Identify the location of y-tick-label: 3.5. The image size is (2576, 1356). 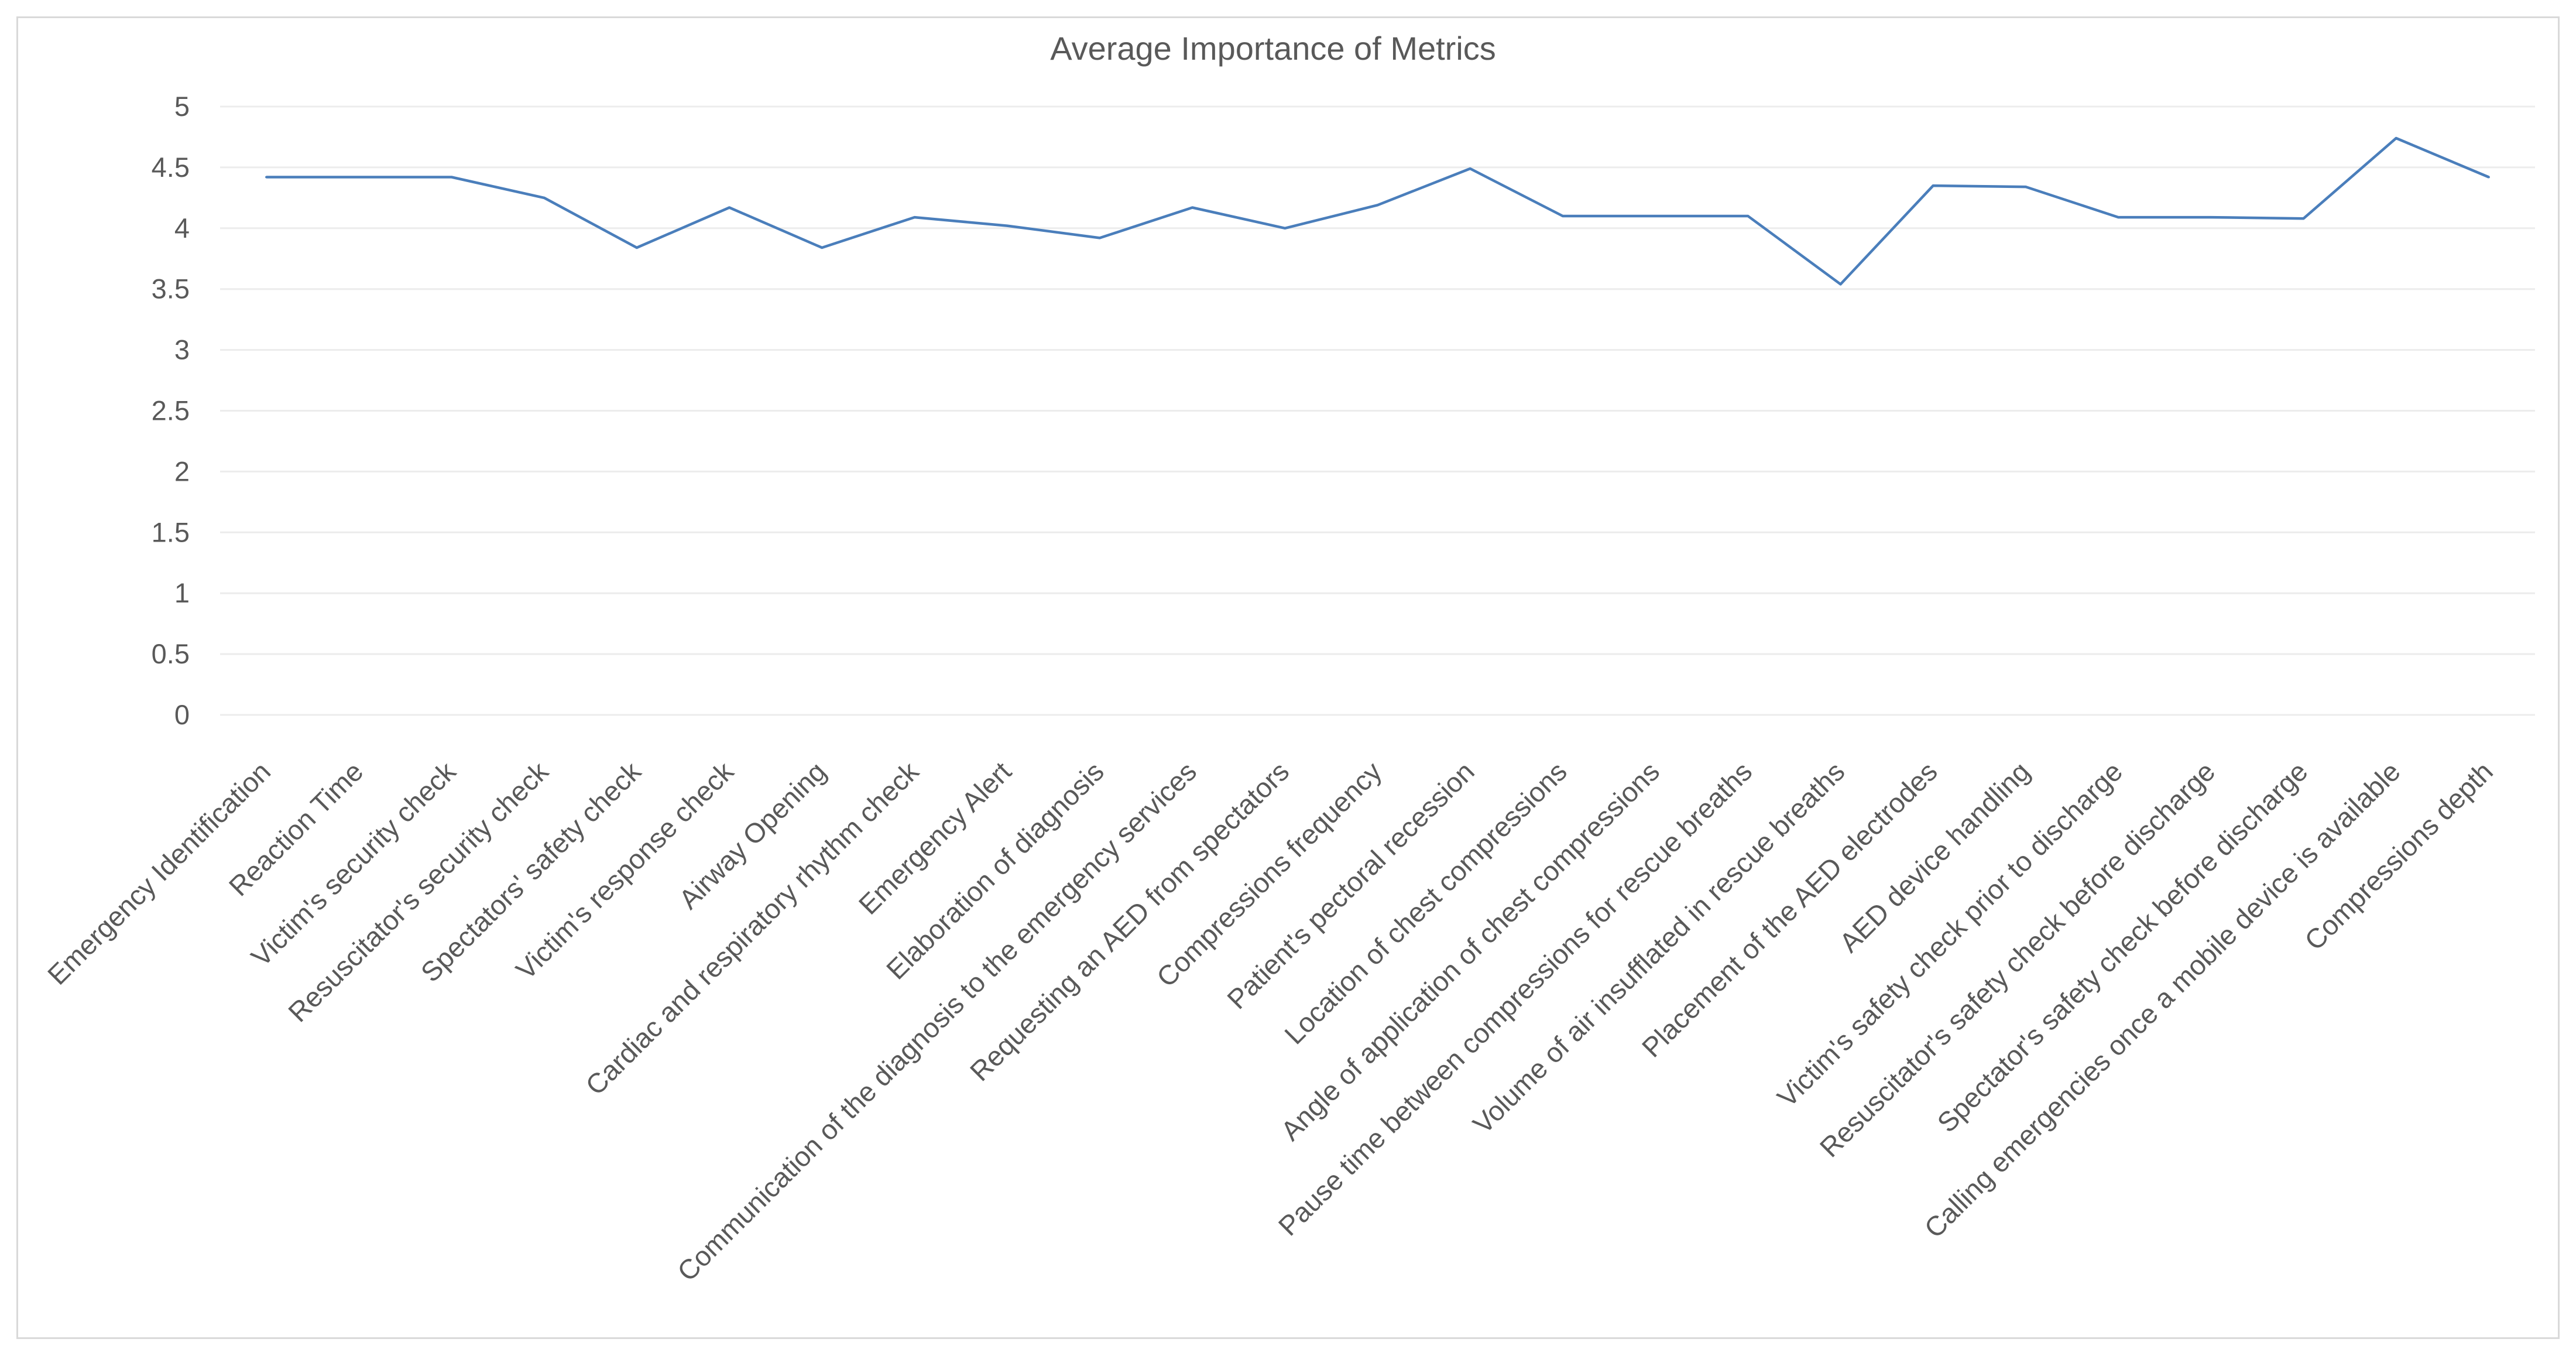
(171, 288).